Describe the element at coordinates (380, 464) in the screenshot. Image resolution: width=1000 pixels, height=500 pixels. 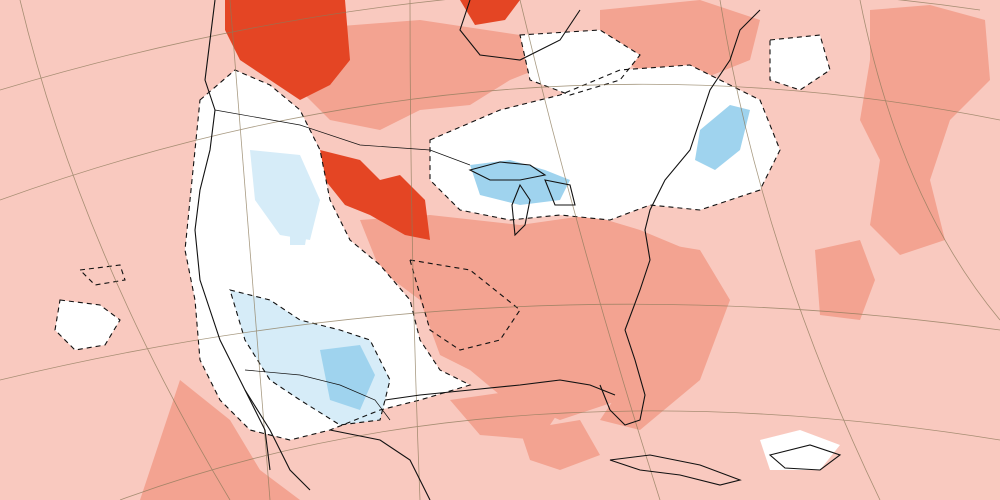
I see `mexico-coast` at that location.